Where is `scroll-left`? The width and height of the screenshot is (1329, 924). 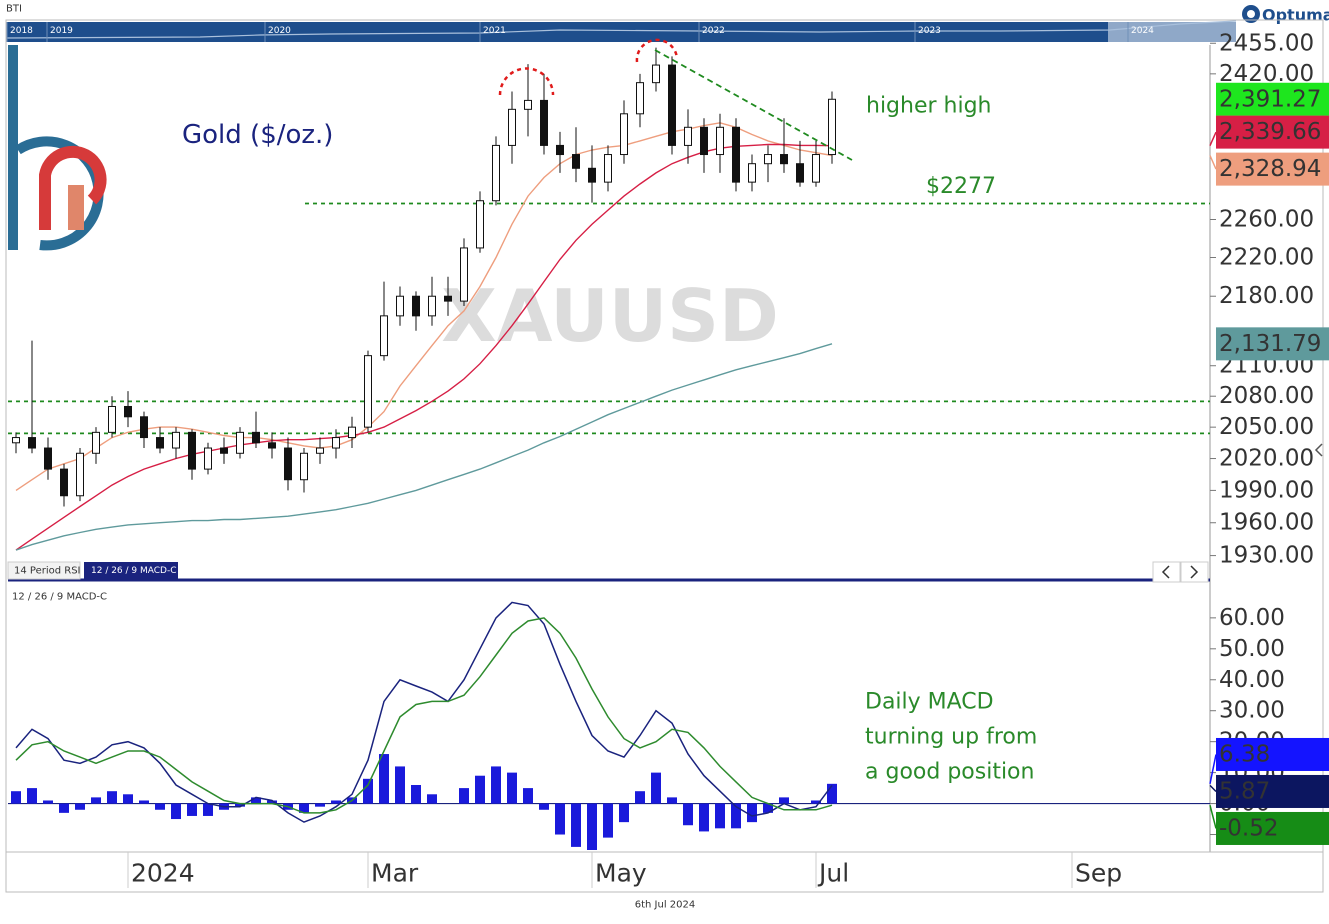 scroll-left is located at coordinates (1166, 572).